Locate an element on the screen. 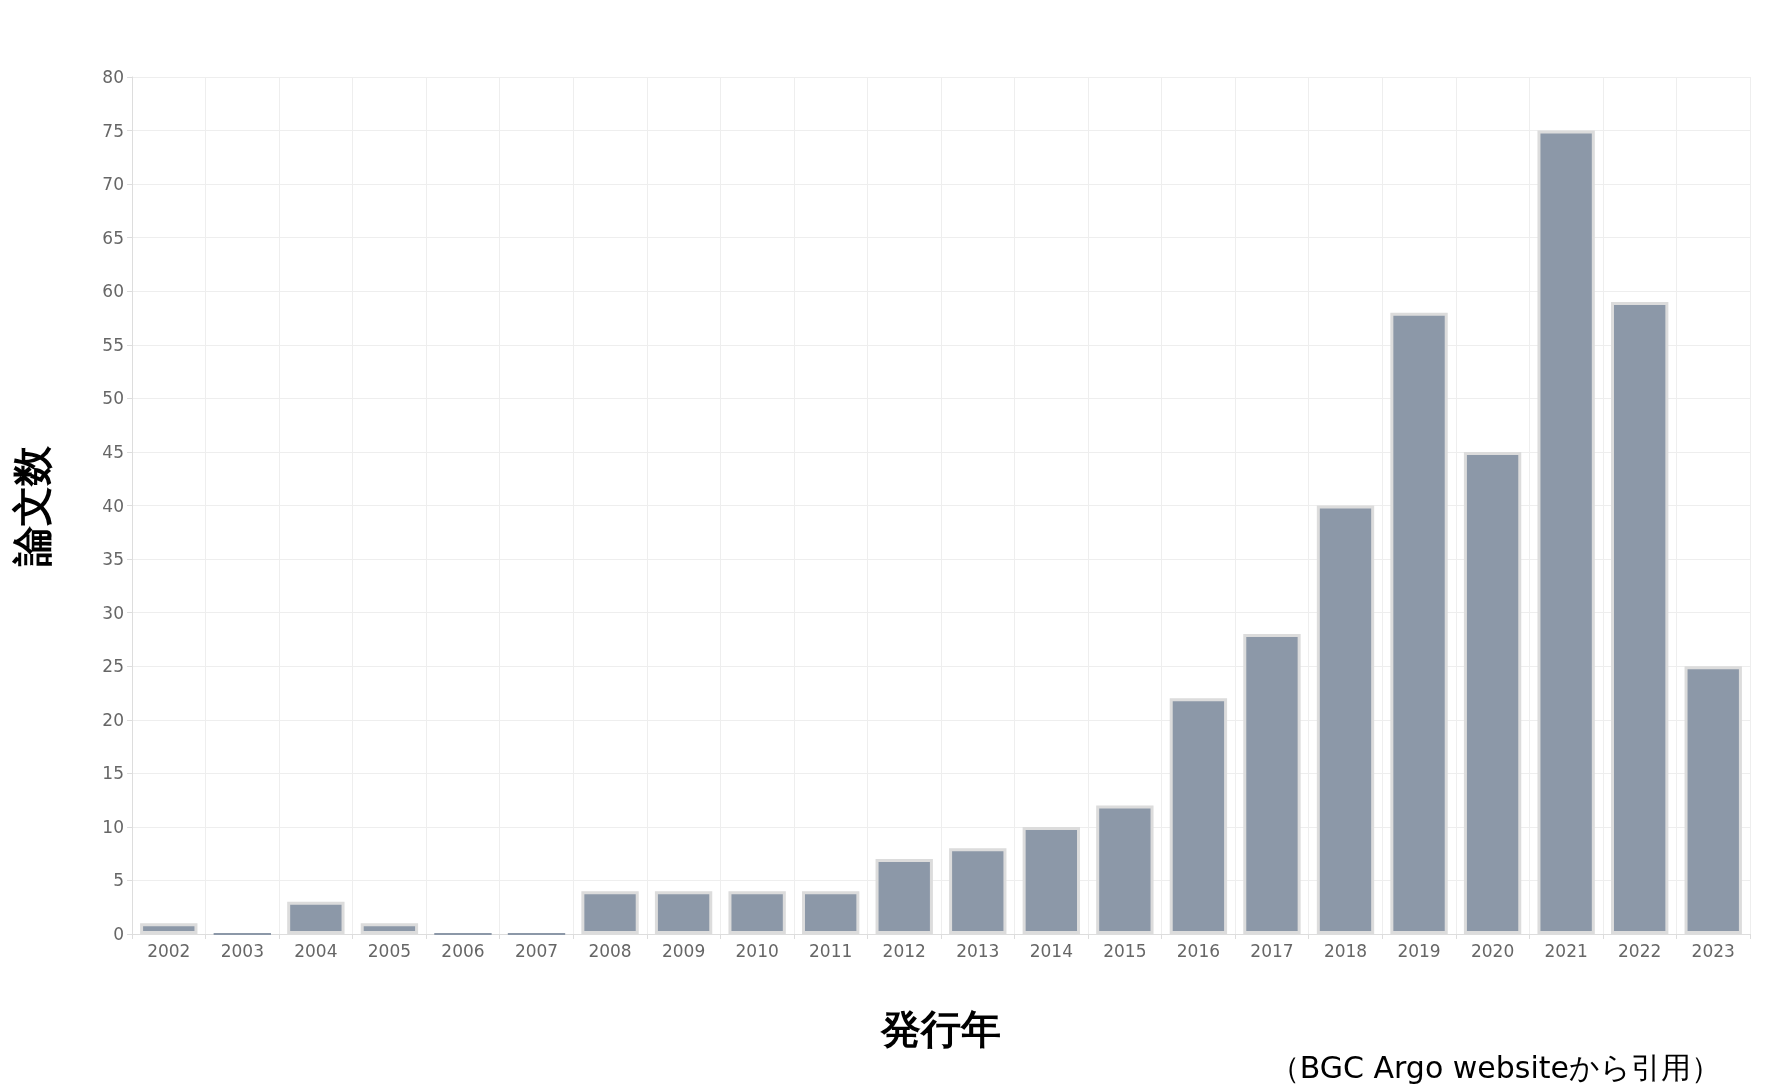  x-tick-label: 2017 is located at coordinates (1272, 950).